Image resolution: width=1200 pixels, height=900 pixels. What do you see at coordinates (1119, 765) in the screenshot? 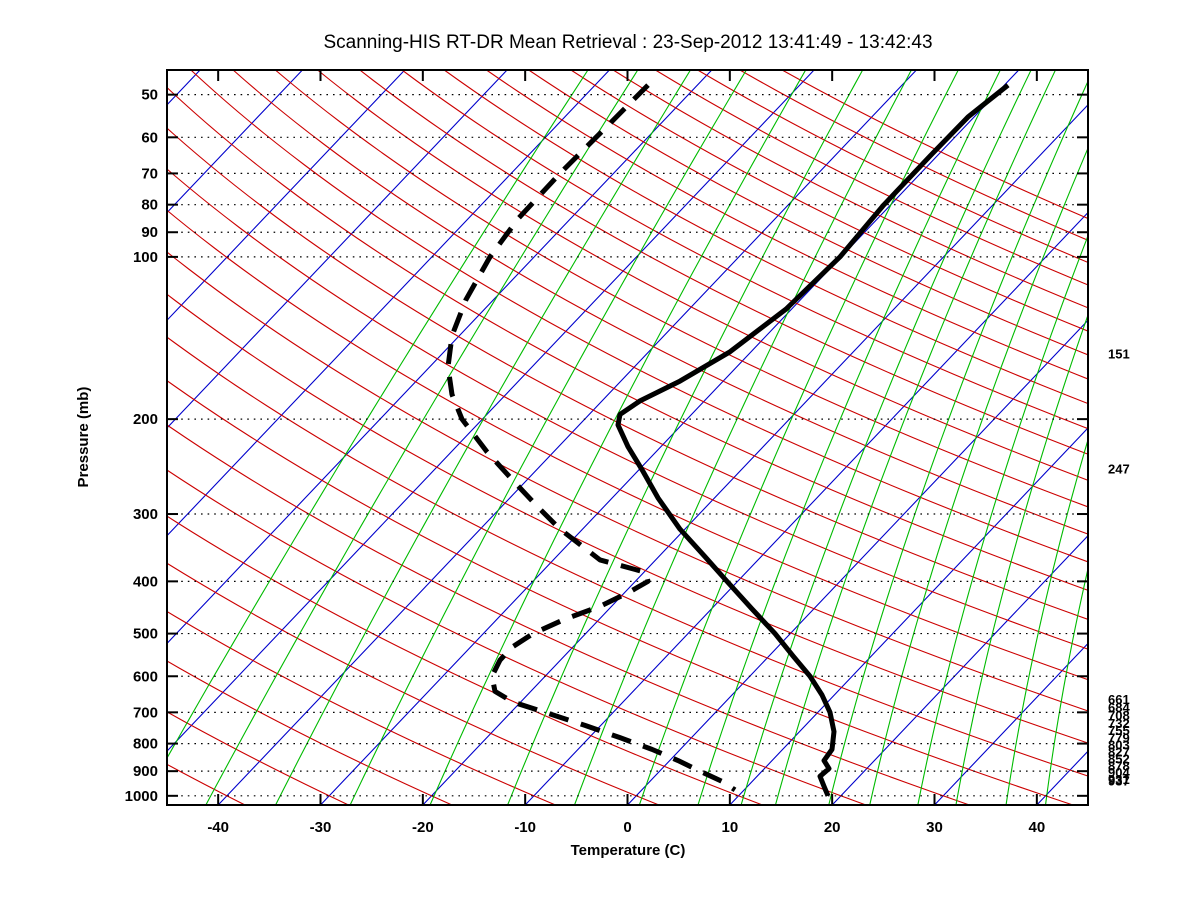
I see `right-level-label: 878` at bounding box center [1119, 765].